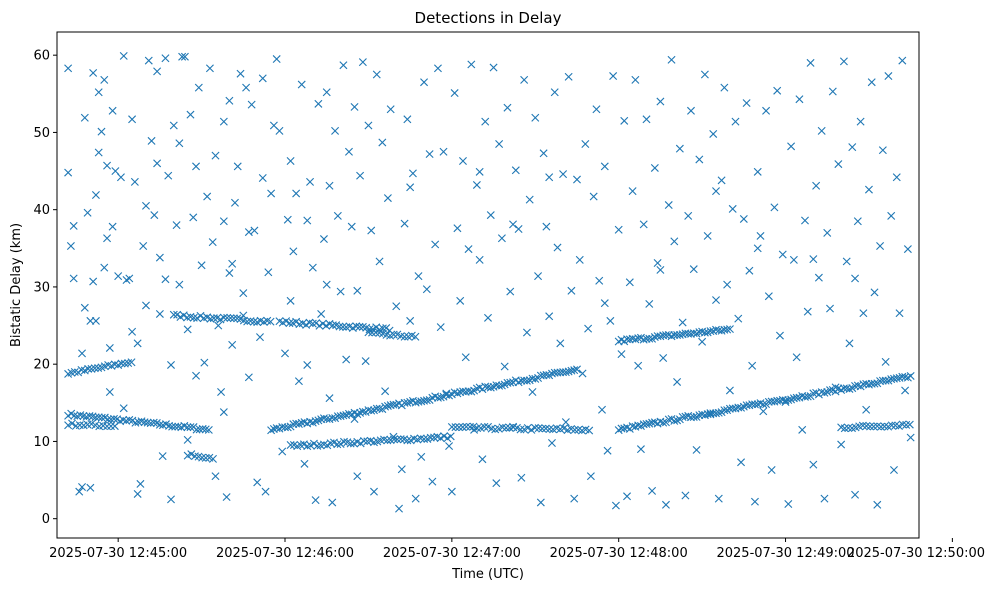 The height and width of the screenshot is (590, 988). Describe the element at coordinates (45, 442) in the screenshot. I see `y-tick-1: 10` at that location.